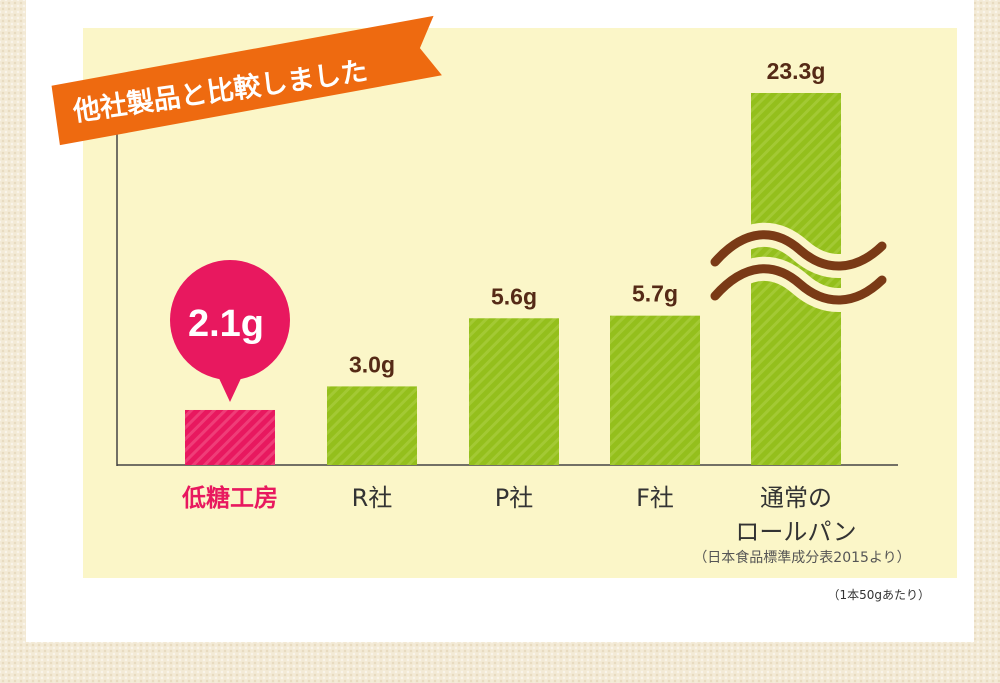  Describe the element at coordinates (796, 71) in the screenshot. I see `value-label-normal-roll: 23.3g` at that location.